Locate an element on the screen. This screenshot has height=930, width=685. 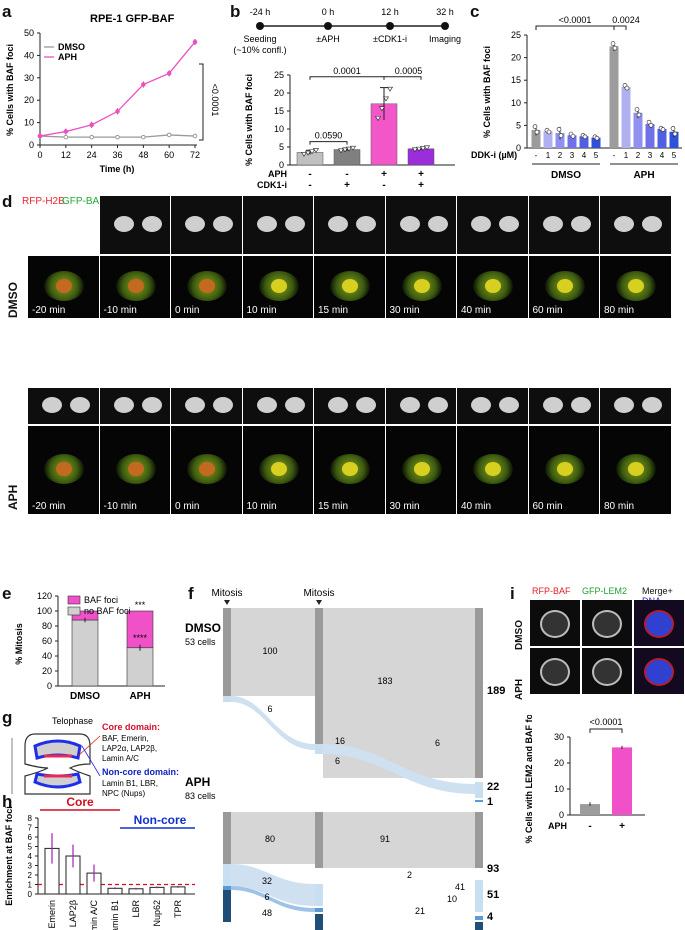
timepoint-label: 15 min is located at coordinates (333, 310).